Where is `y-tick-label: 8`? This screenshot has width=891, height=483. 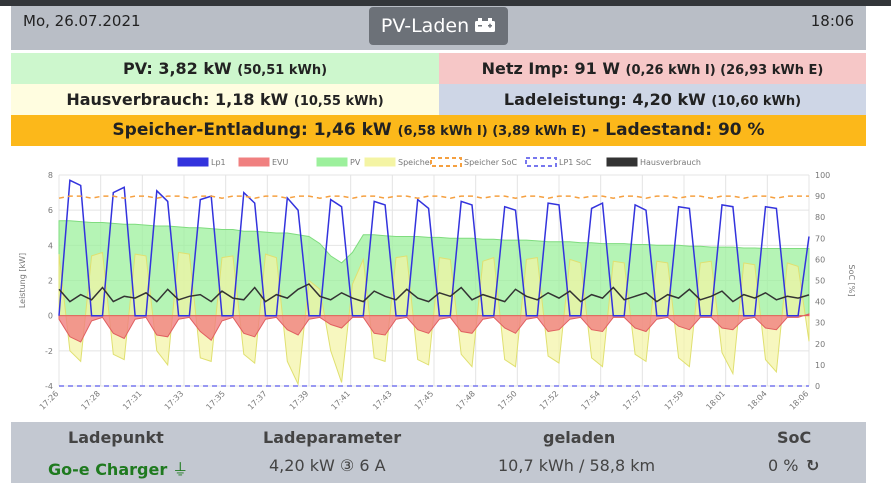 y-tick-label: 8 is located at coordinates (50, 175).